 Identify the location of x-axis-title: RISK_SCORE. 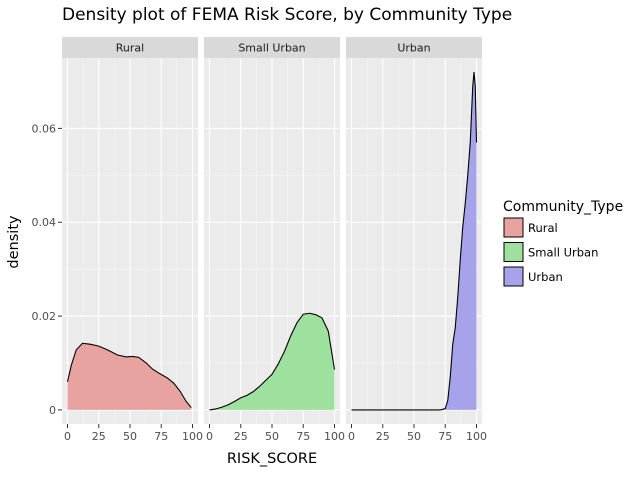
(272, 459).